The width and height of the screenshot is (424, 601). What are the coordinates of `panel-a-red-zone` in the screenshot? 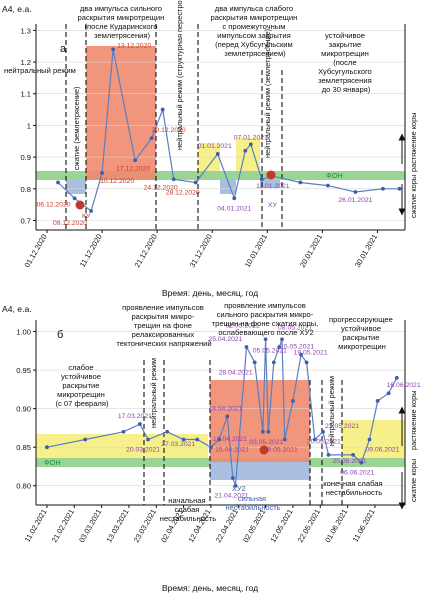 It's located at (121, 113).